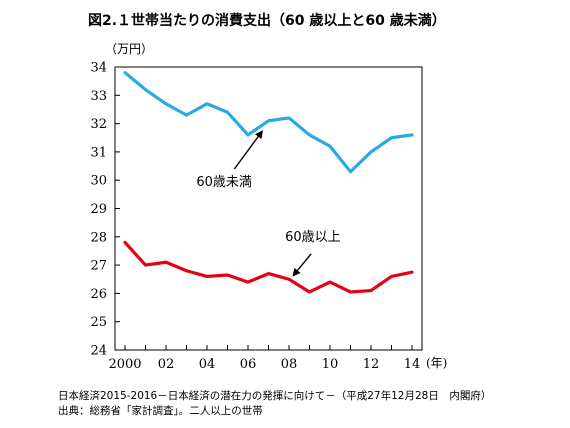  What do you see at coordinates (98, 152) in the screenshot?
I see `y-tick-label: 31` at bounding box center [98, 152].